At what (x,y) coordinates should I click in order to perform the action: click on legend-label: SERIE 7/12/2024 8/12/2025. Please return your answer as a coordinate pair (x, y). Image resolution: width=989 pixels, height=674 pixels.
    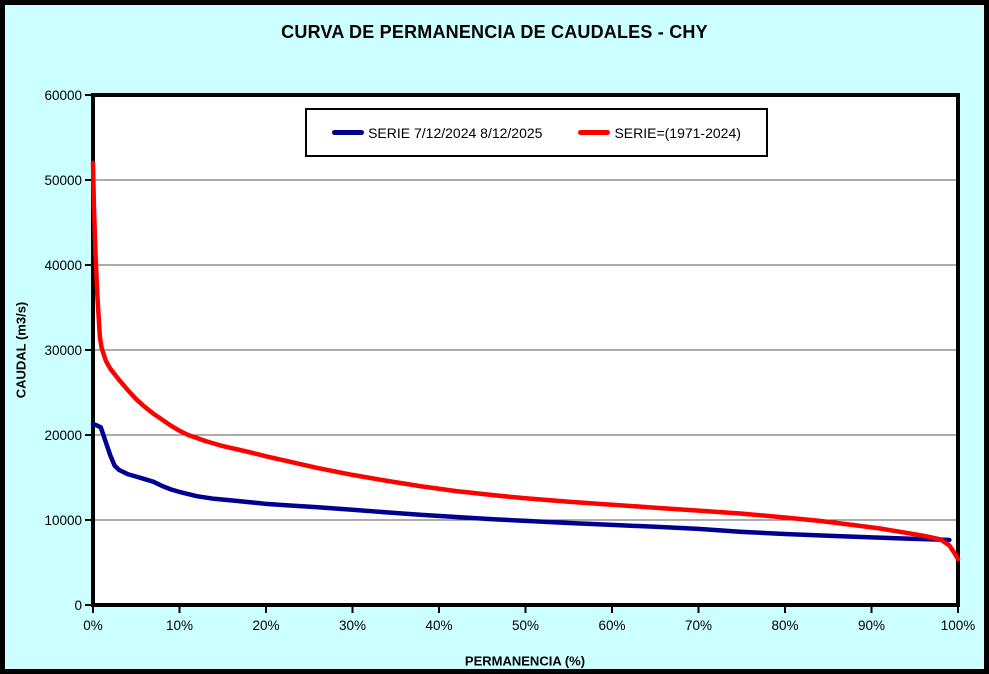
    Looking at the image, I should click on (455, 132).